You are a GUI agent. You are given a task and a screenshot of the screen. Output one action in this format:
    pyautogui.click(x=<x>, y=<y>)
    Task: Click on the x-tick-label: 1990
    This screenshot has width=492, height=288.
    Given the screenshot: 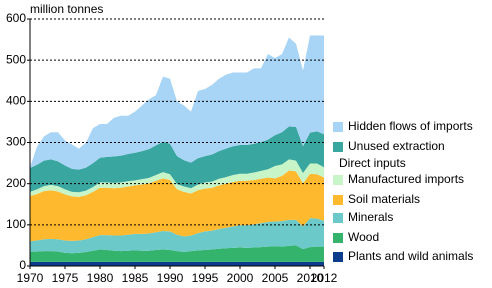 What is the action you would take?
    pyautogui.click(x=170, y=278)
    